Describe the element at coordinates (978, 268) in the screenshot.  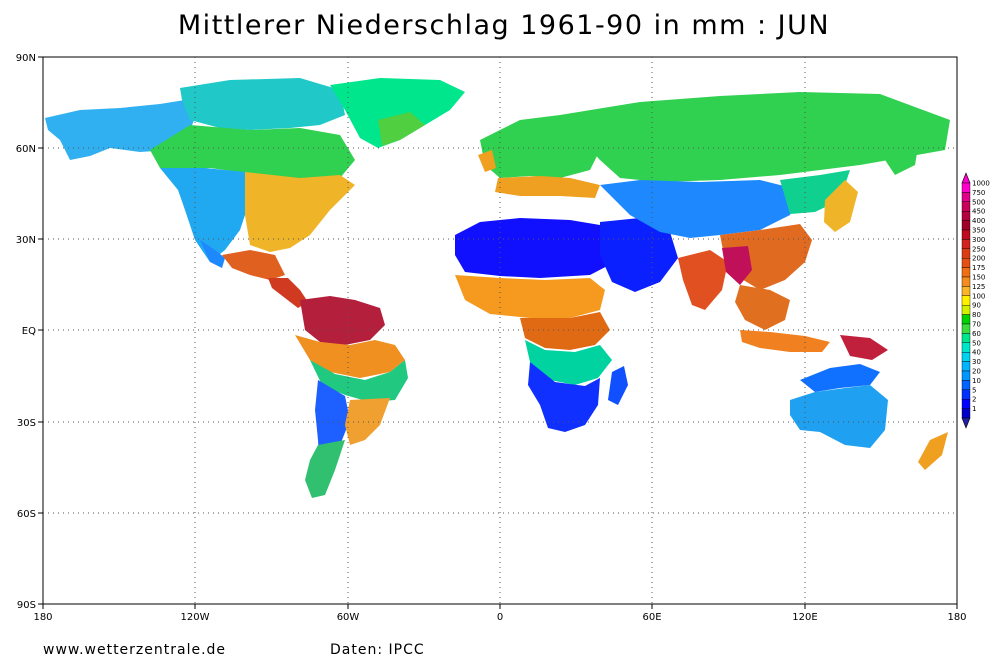
I see `colorbar-label: 175` at that location.